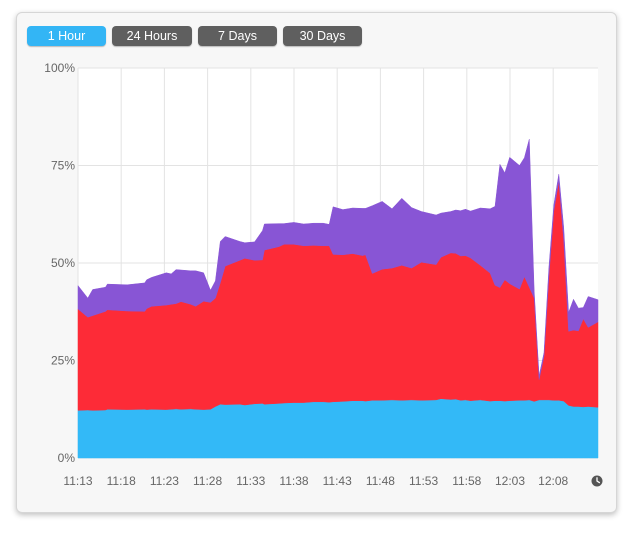 The width and height of the screenshot is (634, 534). What do you see at coordinates (77, 481) in the screenshot?
I see `x-tick-label: 11:13` at bounding box center [77, 481].